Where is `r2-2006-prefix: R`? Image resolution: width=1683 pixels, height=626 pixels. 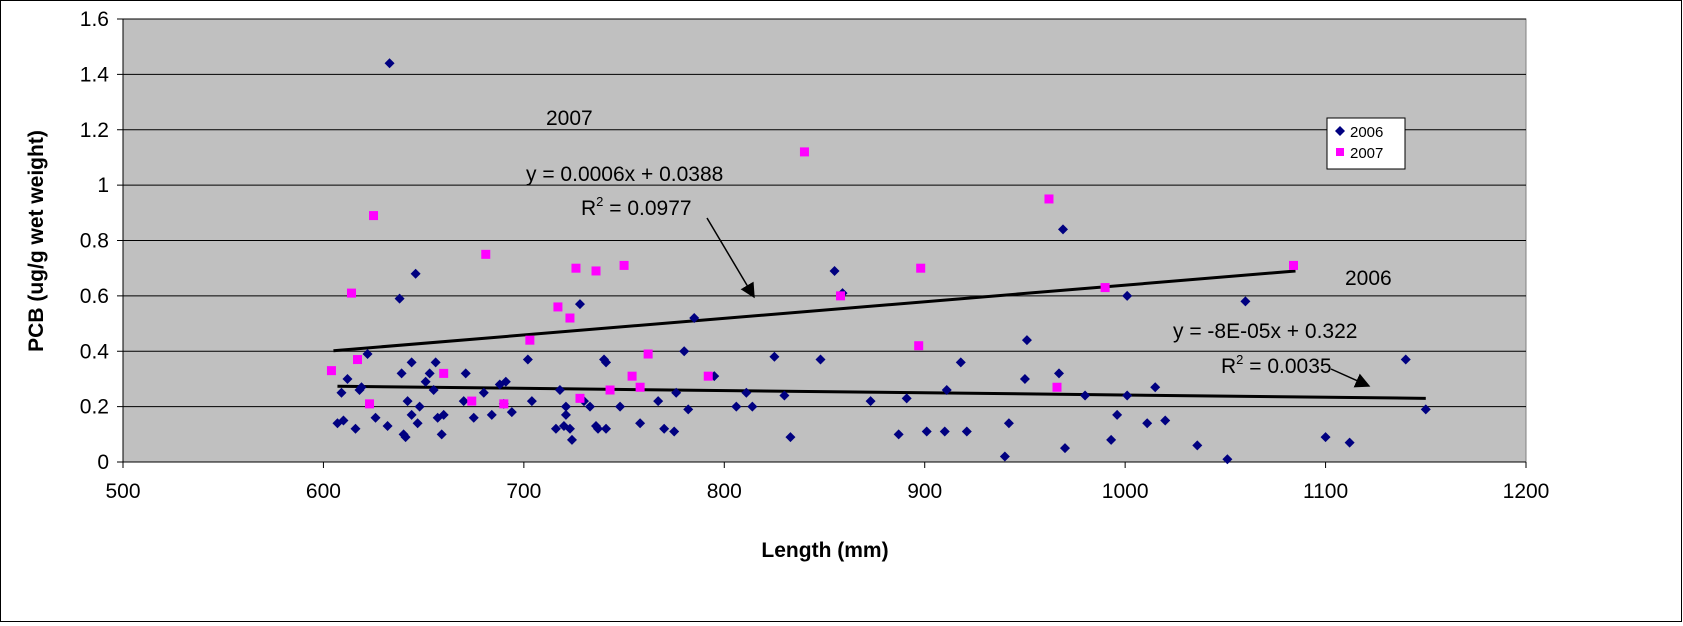
r2-2006-prefix: R is located at coordinates (1228, 366).